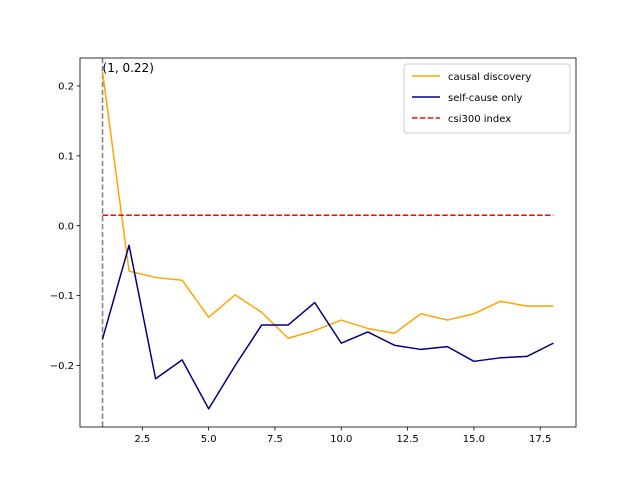  Describe the element at coordinates (142, 439) in the screenshot. I see `x-tick-label: 2.5` at that location.